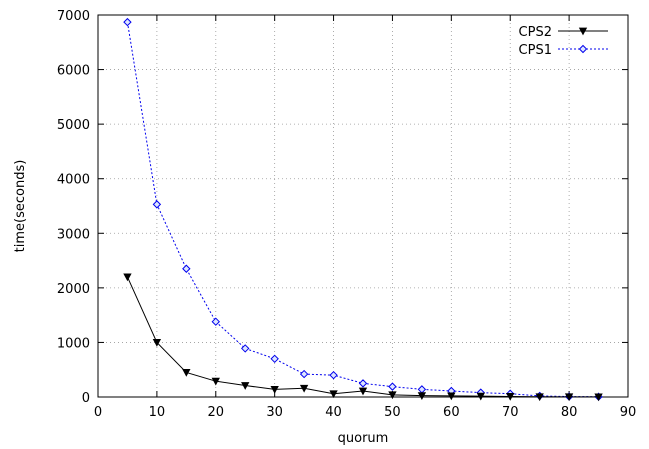 The image size is (649, 449). I want to click on legend-marker-cps1, so click(583, 49).